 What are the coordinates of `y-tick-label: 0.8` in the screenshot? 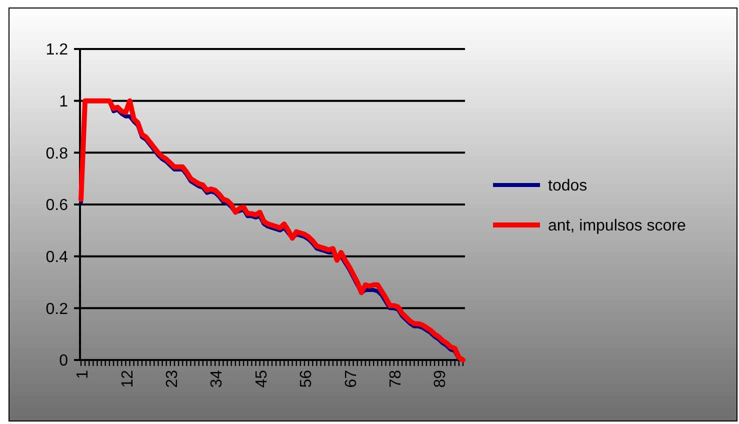 It's located at (57, 153).